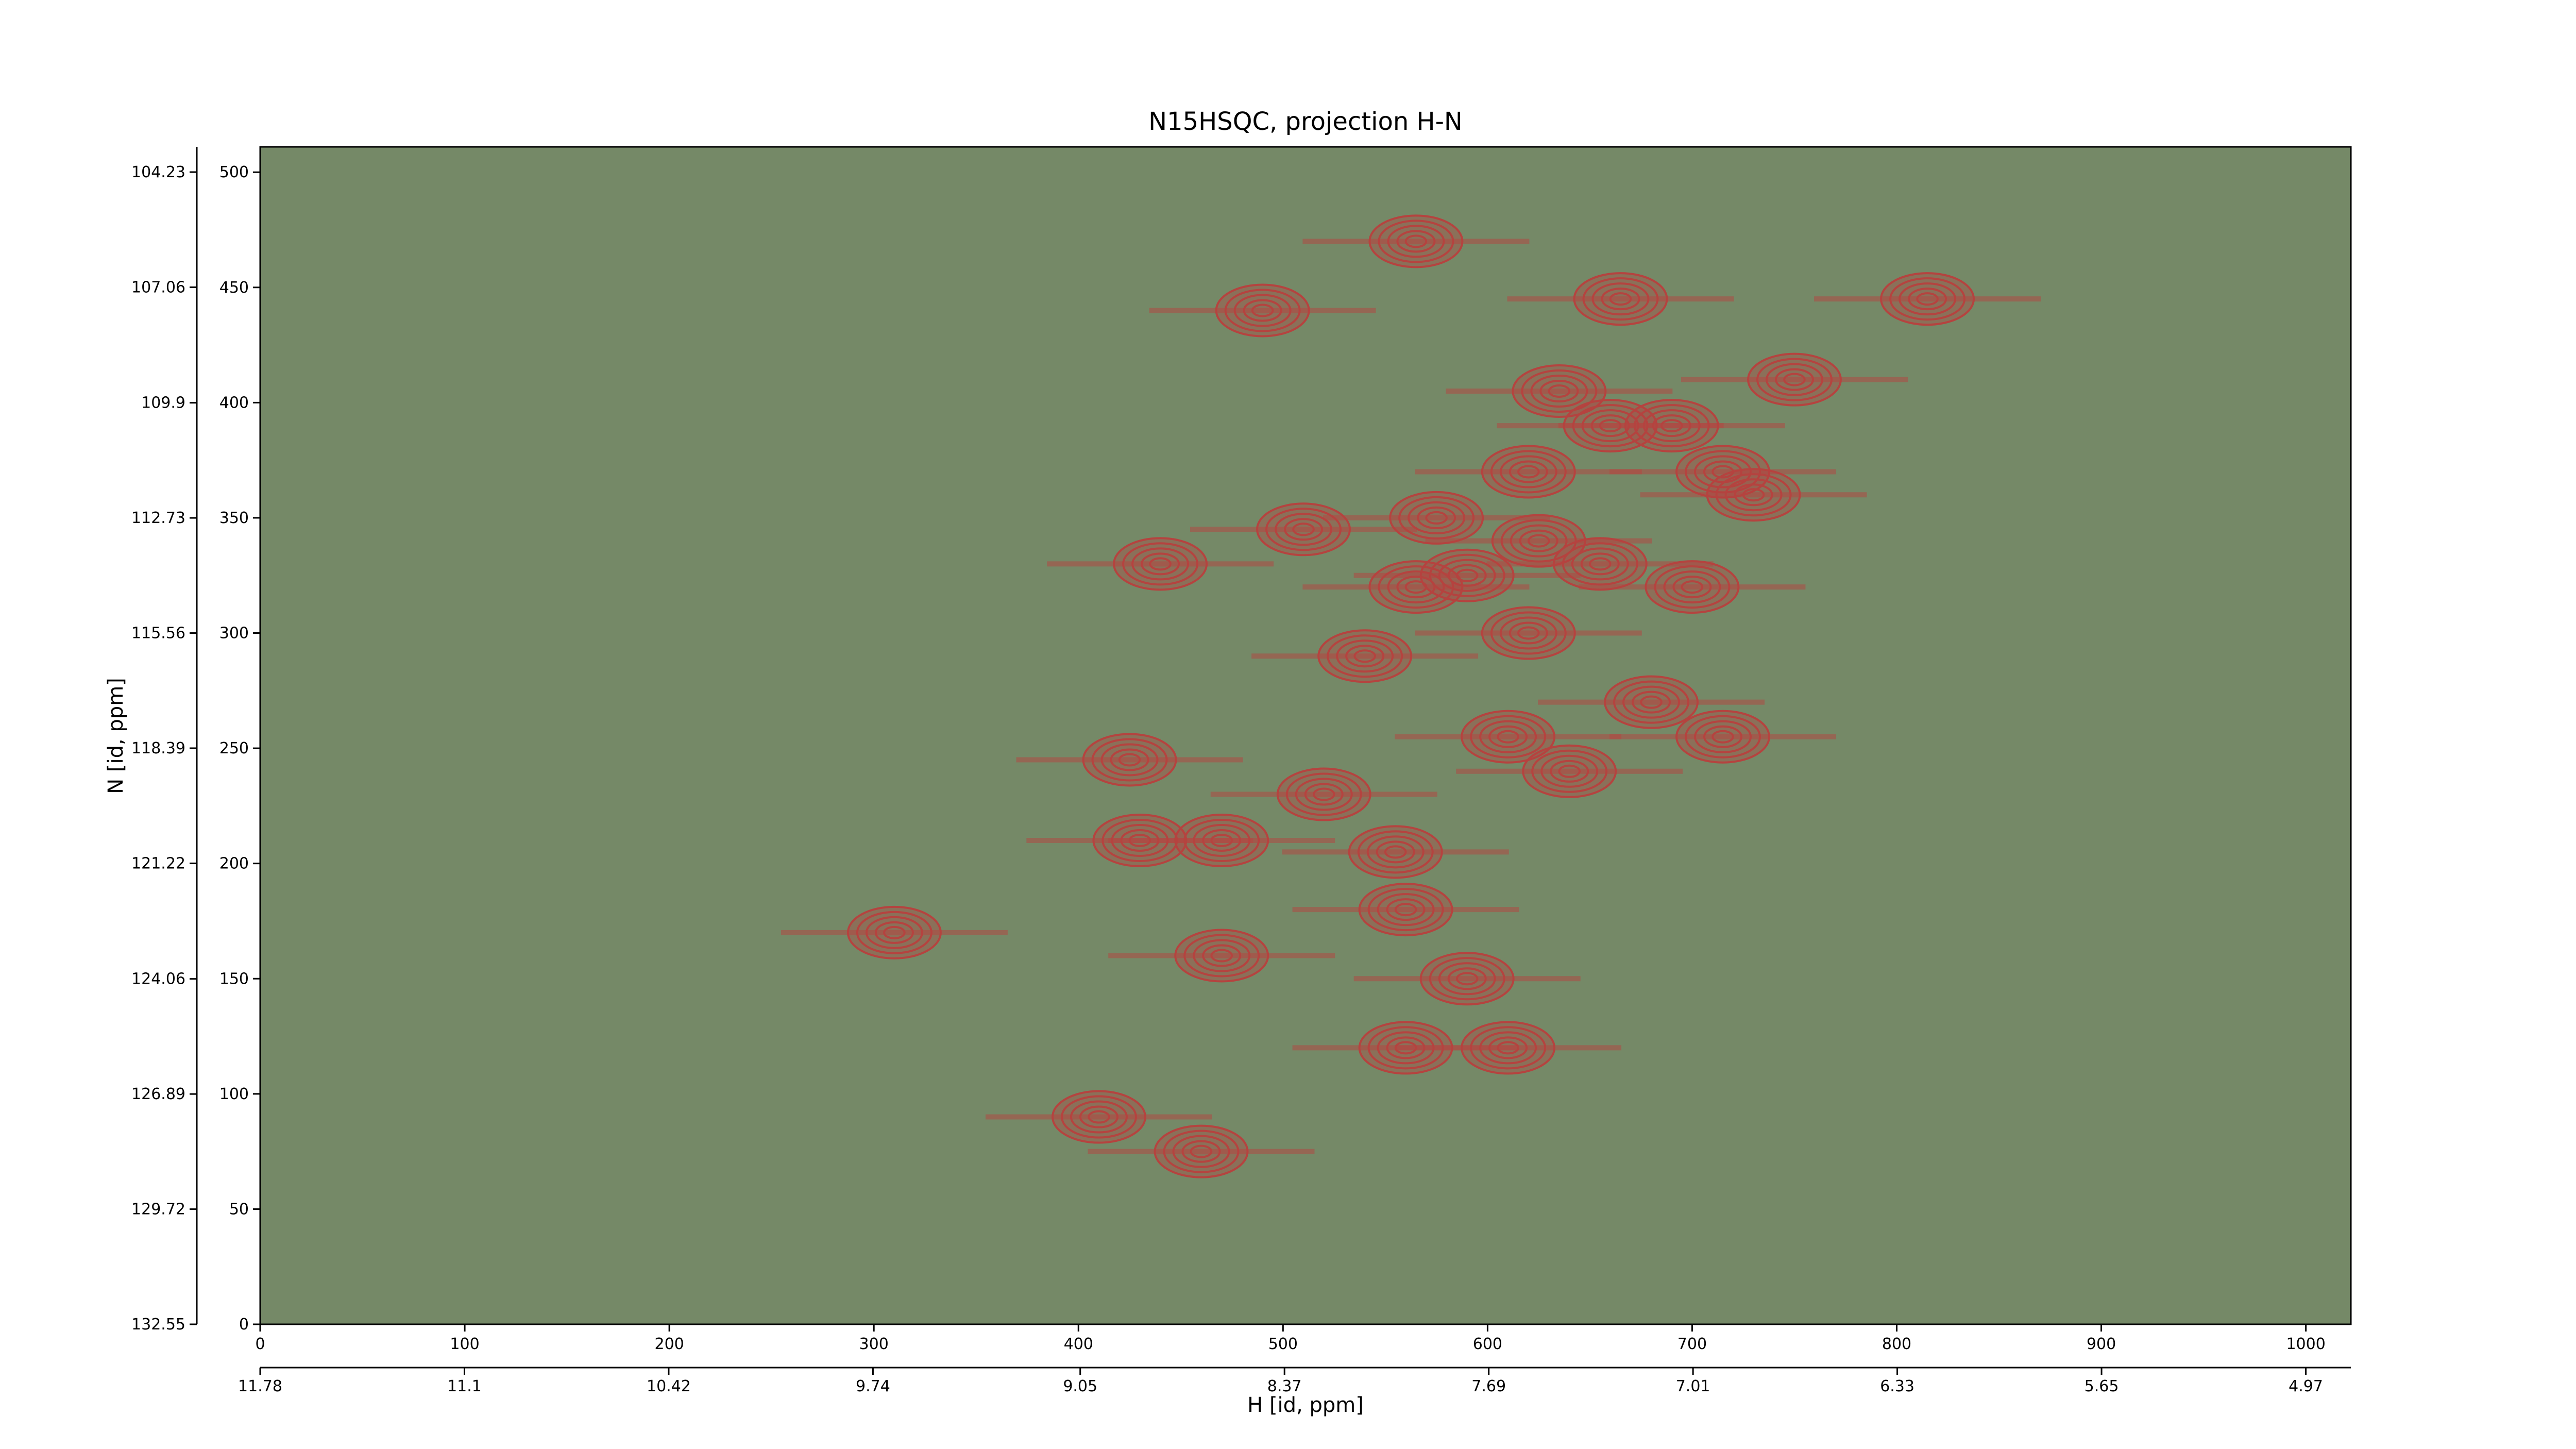 The image size is (2576, 1449). I want to click on y2-tick-label: 124.06, so click(158, 979).